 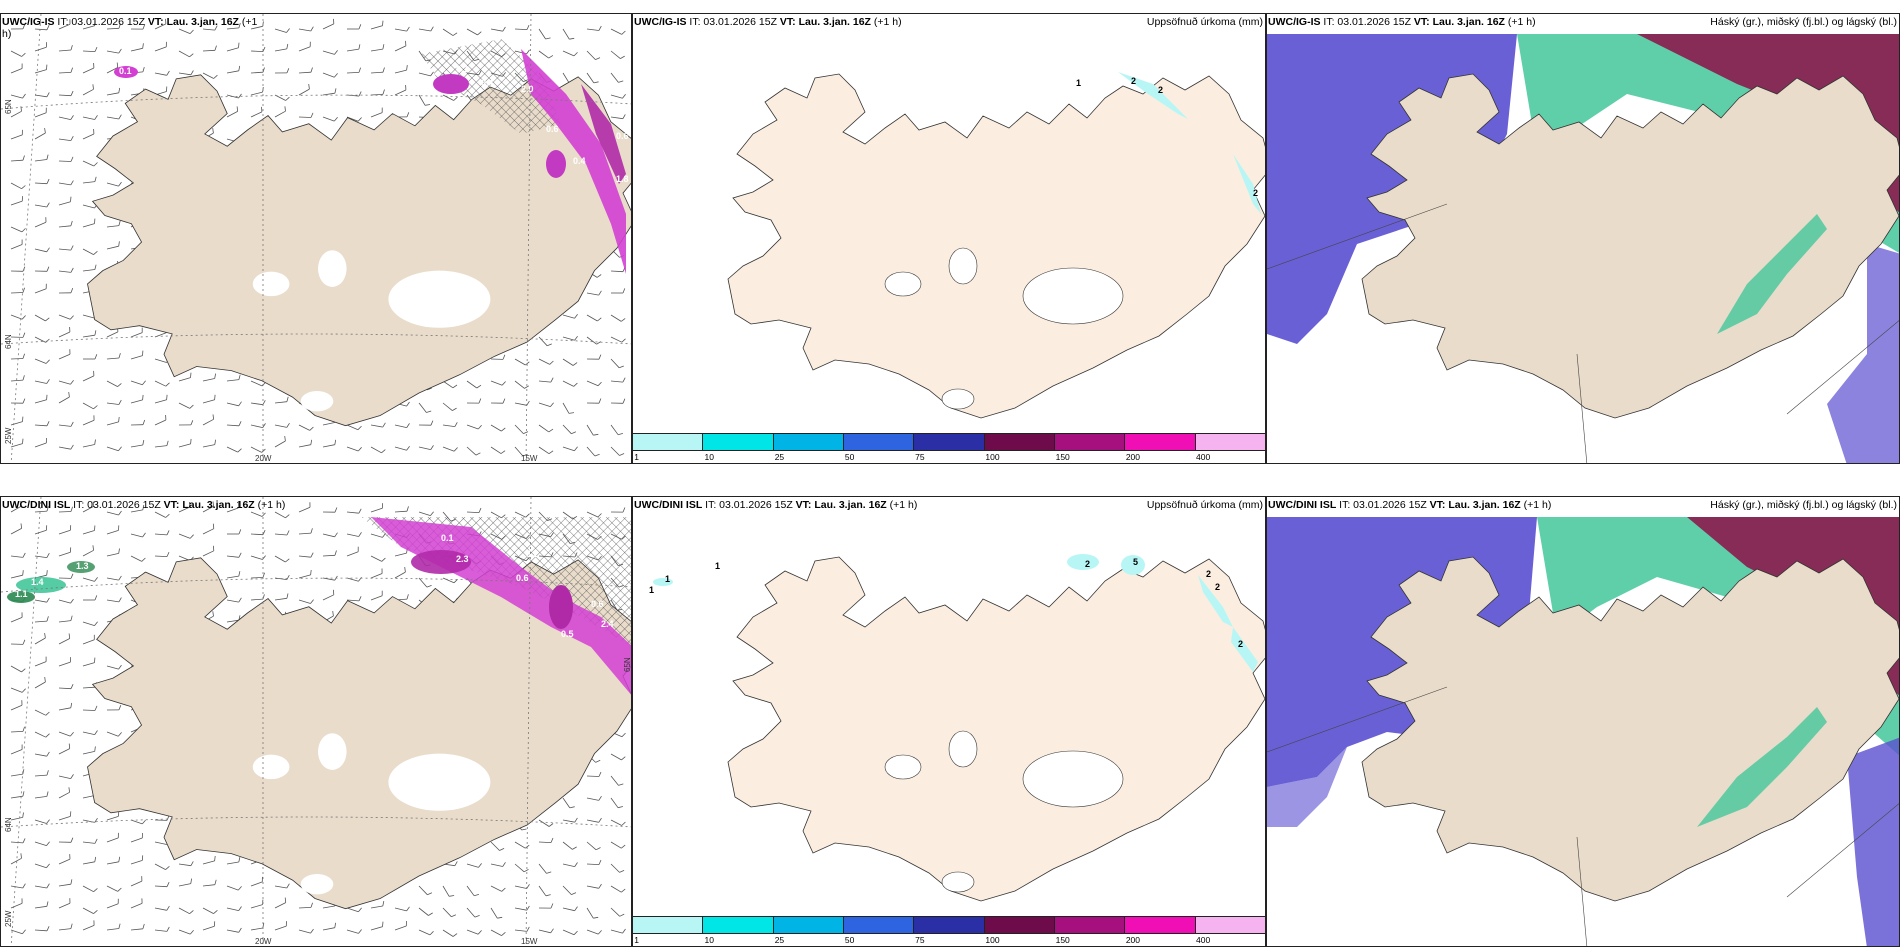 What do you see at coordinates (622, 179) in the screenshot?
I see `wind-value-label: 1.8` at bounding box center [622, 179].